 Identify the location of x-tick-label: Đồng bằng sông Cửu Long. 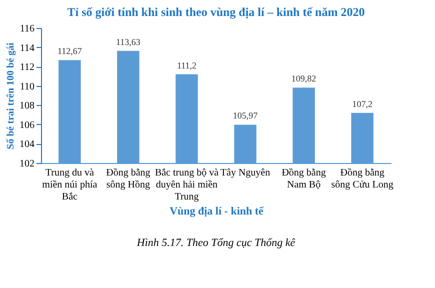
(362, 179).